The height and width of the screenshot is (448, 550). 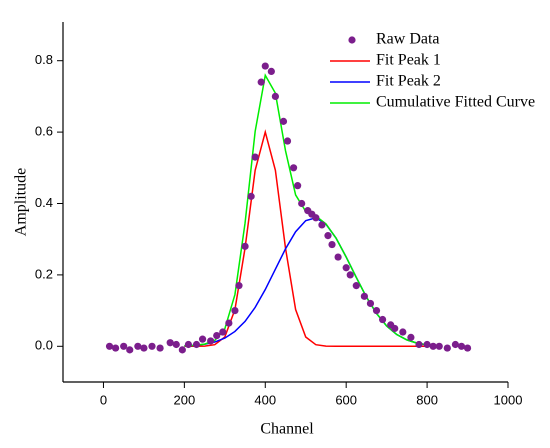 What do you see at coordinates (44, 202) in the screenshot?
I see `y-tick-label: 0.4` at bounding box center [44, 202].